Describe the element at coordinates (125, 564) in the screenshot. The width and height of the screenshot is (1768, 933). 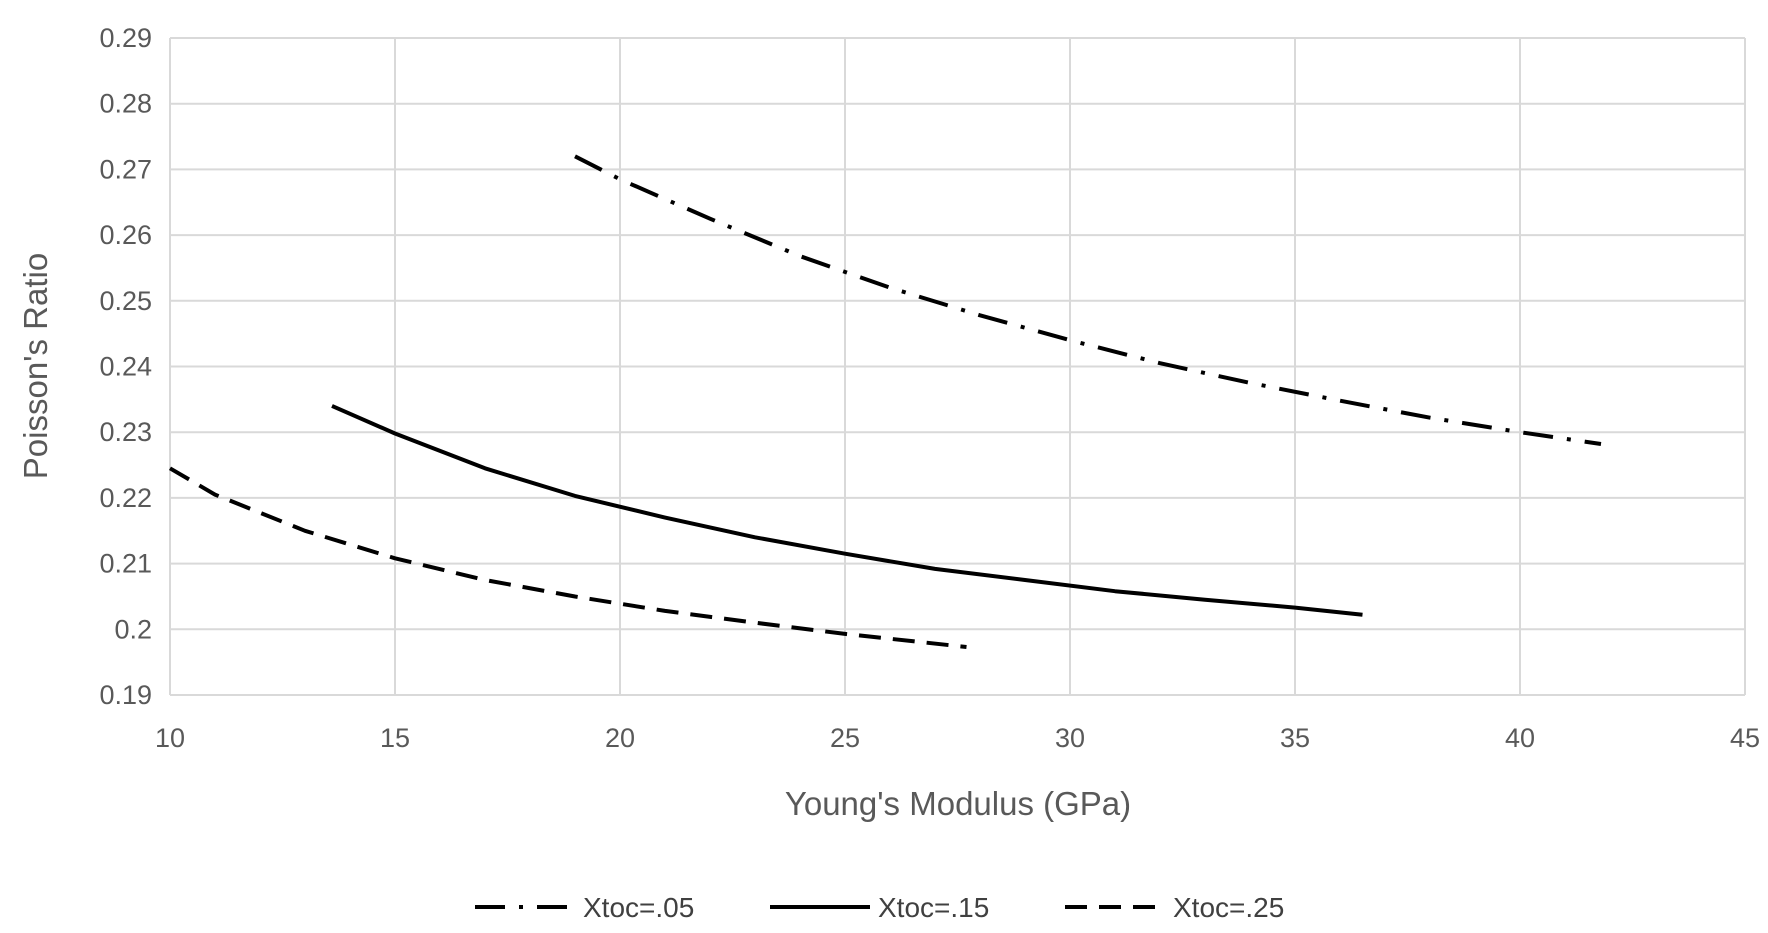
I see `y-tick-label: 0.21` at that location.